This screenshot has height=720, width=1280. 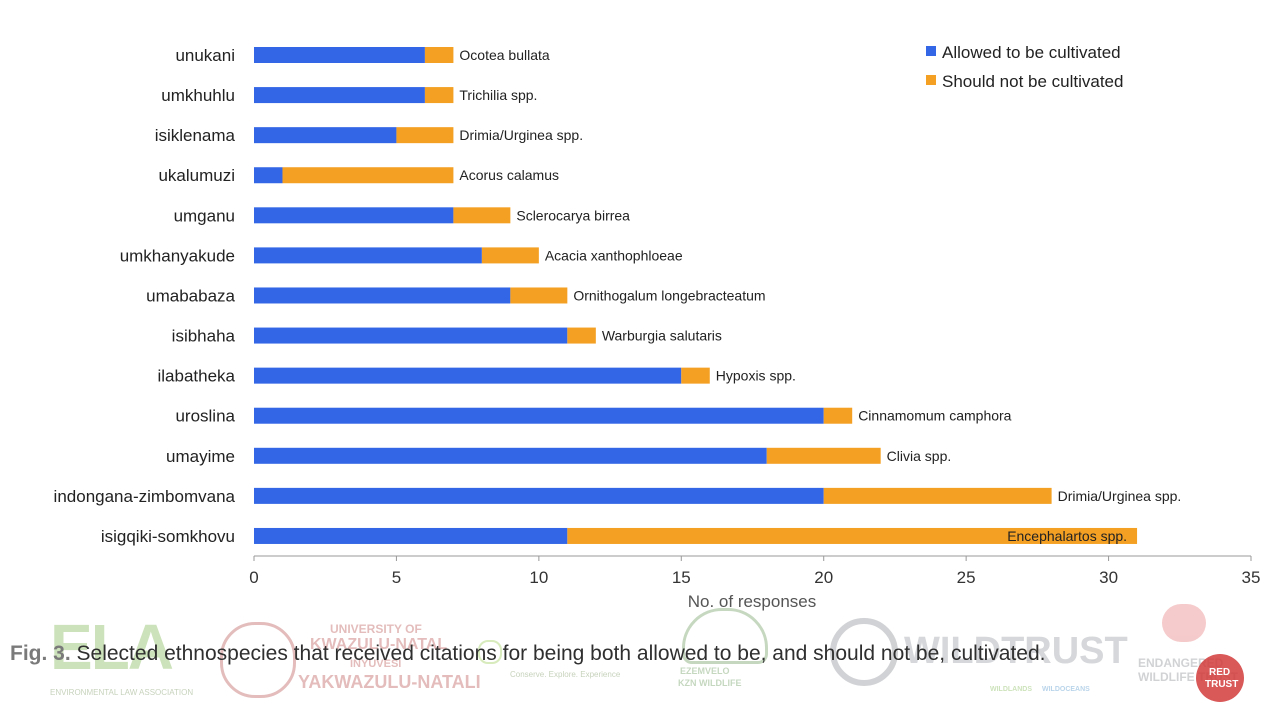 I want to click on wildoceans-text: WILDOCEANS, so click(x=1066, y=689).